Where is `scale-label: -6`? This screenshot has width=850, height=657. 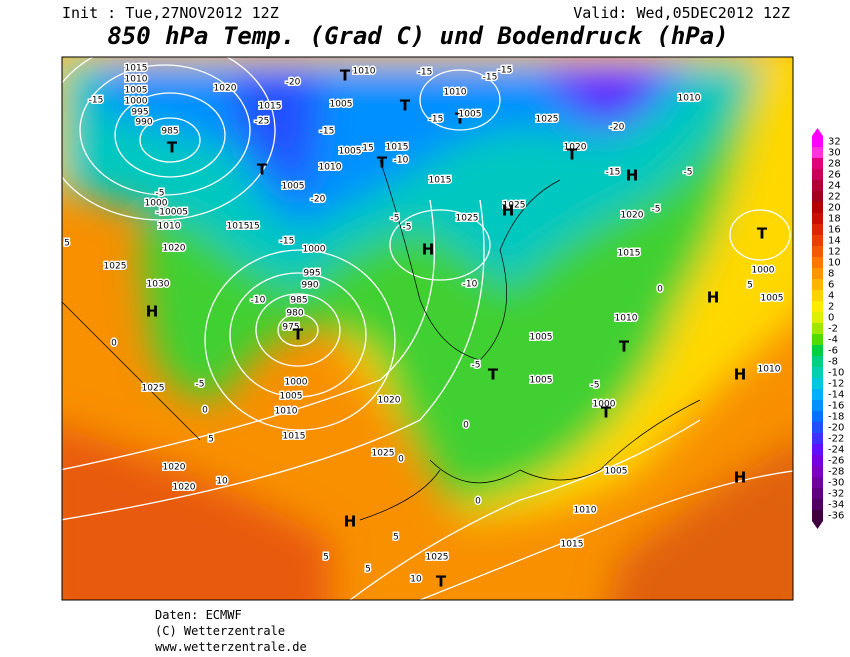
scale-label: -6 is located at coordinates (833, 351).